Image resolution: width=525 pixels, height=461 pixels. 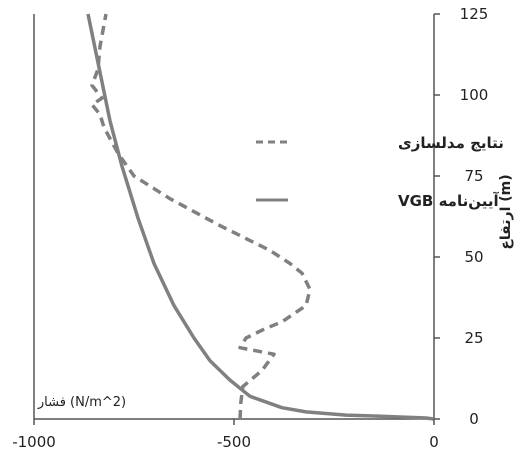 I want to click on x-tick-label: 0, so click(x=434, y=442).